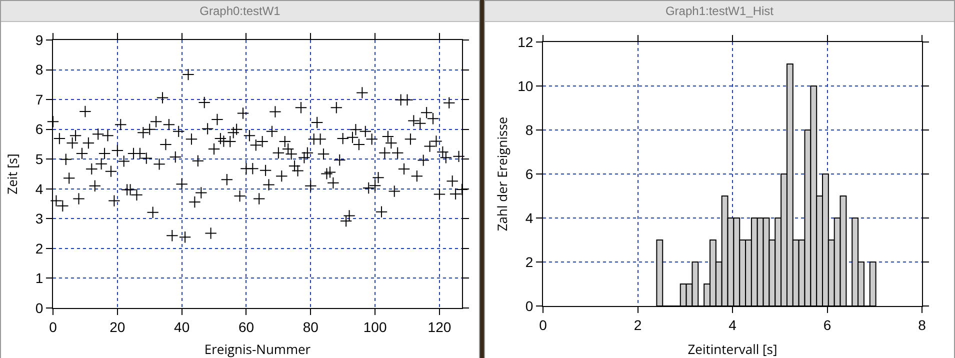 The width and height of the screenshot is (955, 358). I want to click on y-tick-label: 9, so click(39, 40).